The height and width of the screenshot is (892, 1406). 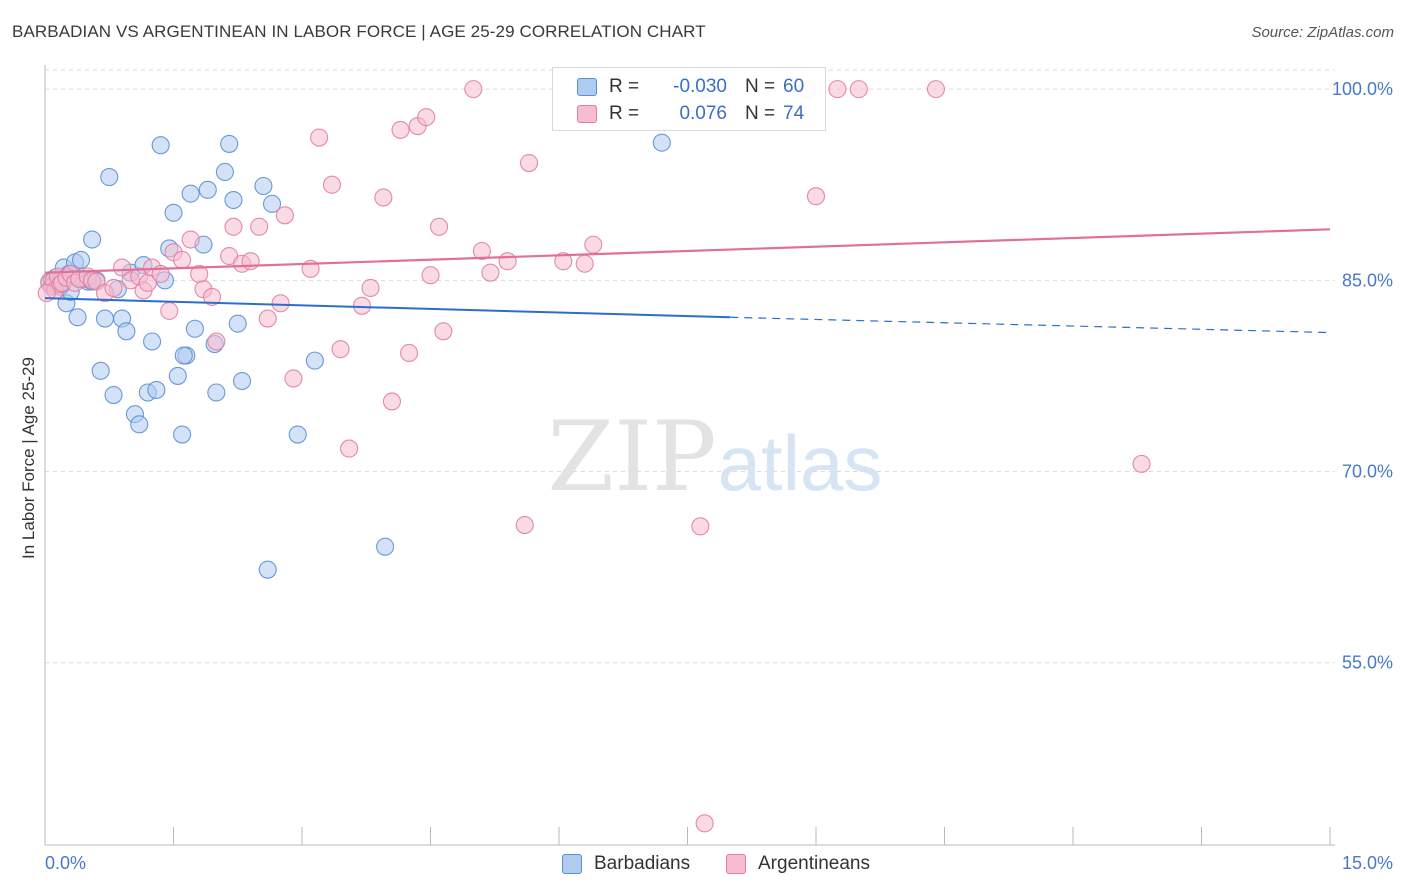 What do you see at coordinates (800, 463) in the screenshot?
I see `watermark-atlas: atlas` at bounding box center [800, 463].